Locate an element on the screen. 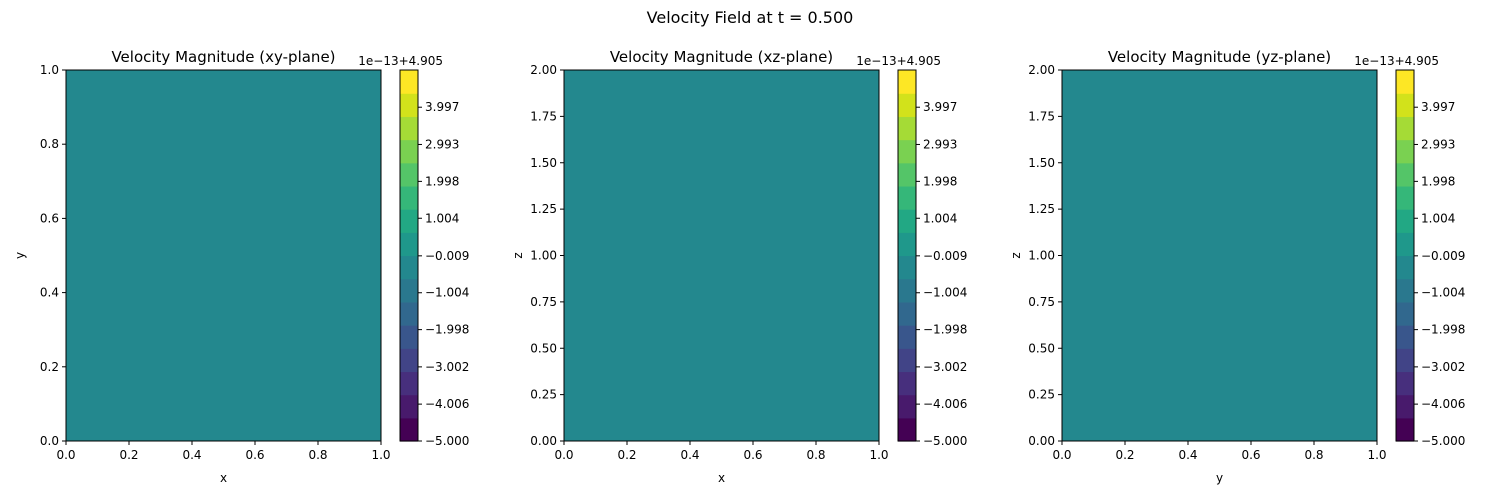 Image resolution: width=1500 pixels, height=500 pixels. x-axis-label: y is located at coordinates (1219, 478).